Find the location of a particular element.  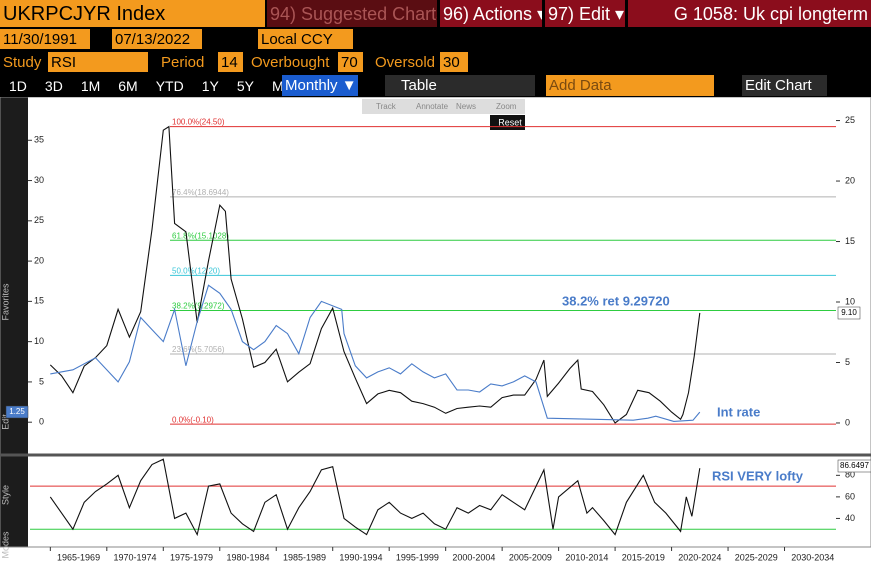

table-button: Table is located at coordinates (460, 85).